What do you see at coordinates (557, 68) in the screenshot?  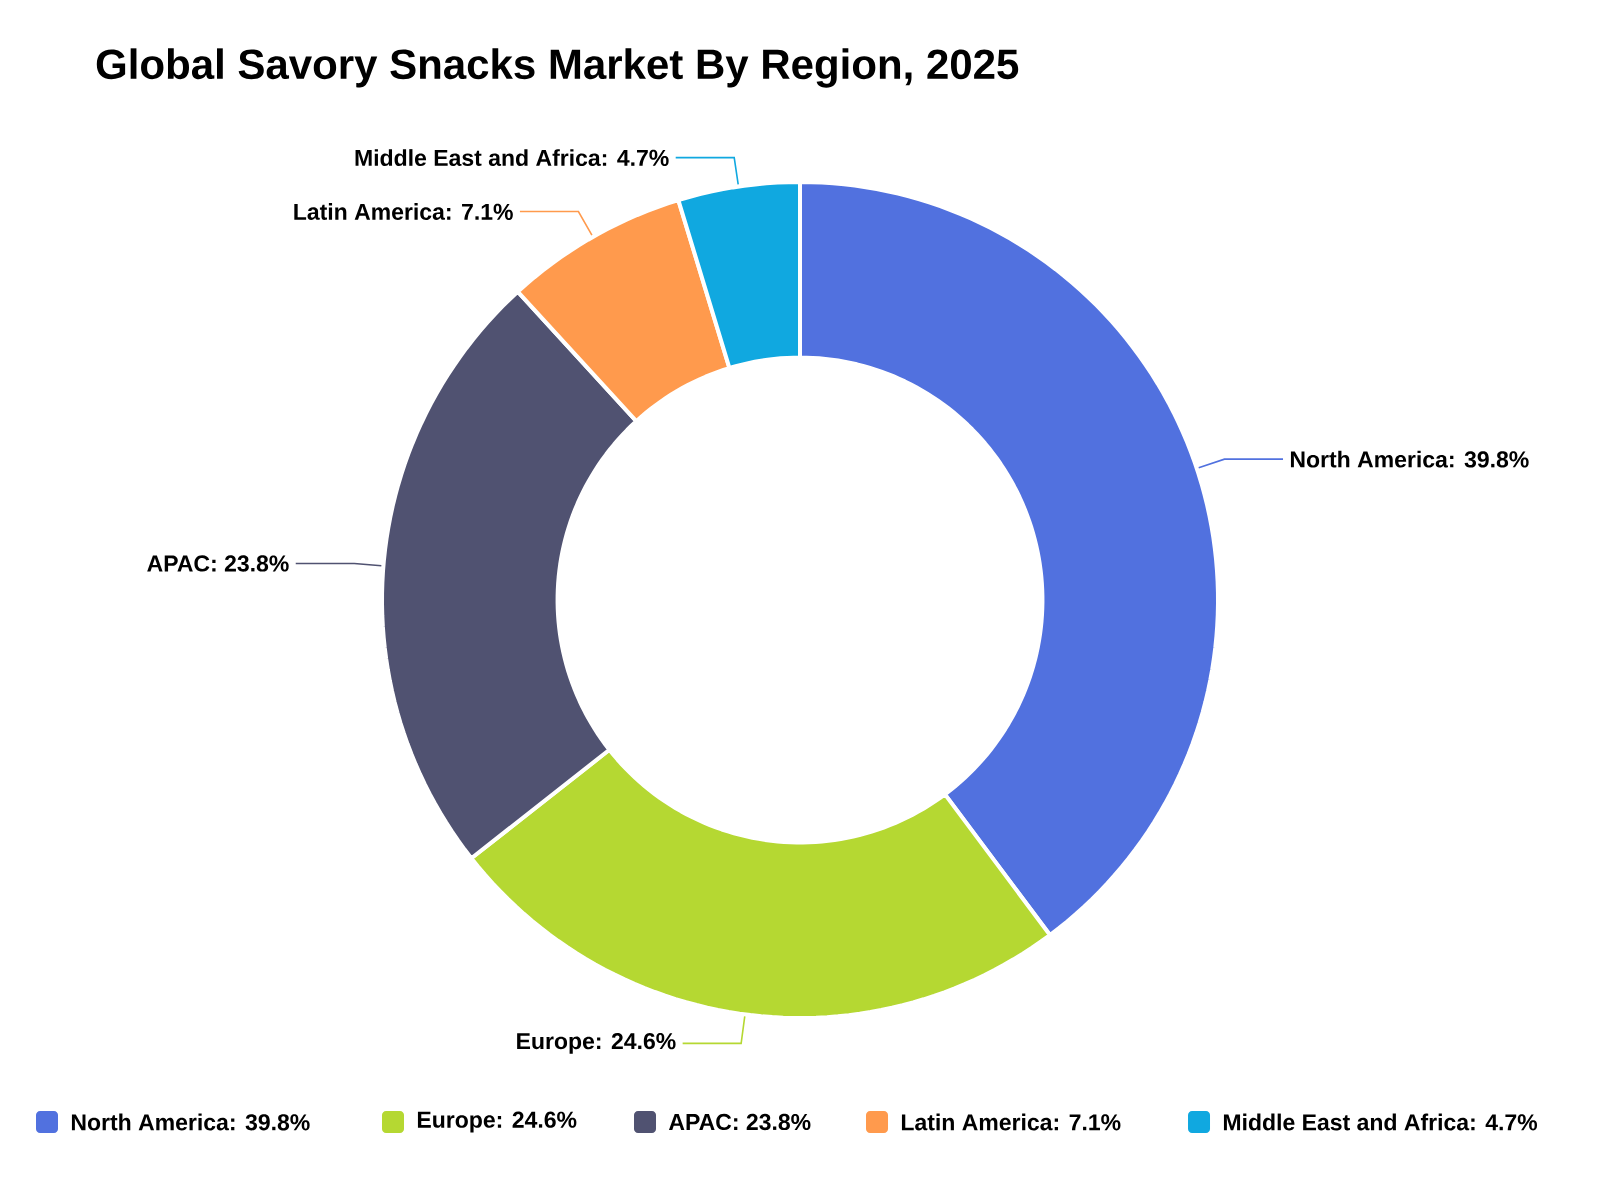 I see `chart-title: Global Savory Snacks Market By Region, 2025` at bounding box center [557, 68].